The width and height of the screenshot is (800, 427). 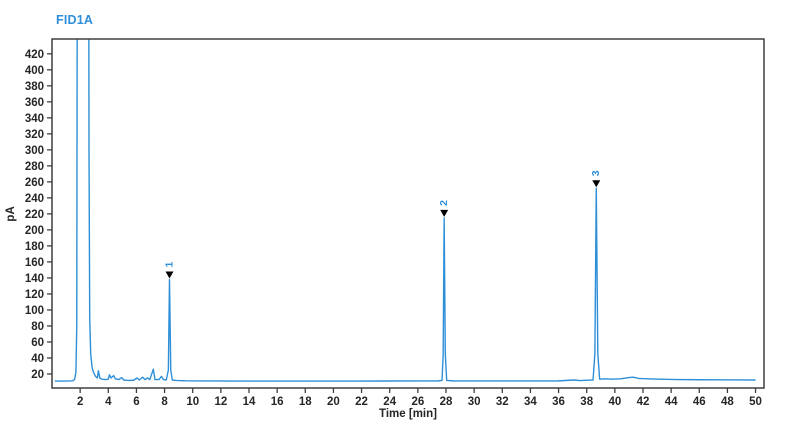 I want to click on y-tick-label: 40, so click(x=37, y=359).